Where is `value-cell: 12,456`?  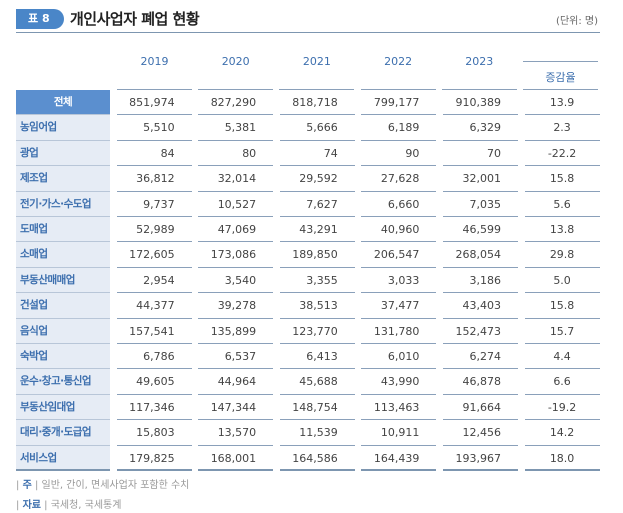
value-cell: 12,456 is located at coordinates (480, 433).